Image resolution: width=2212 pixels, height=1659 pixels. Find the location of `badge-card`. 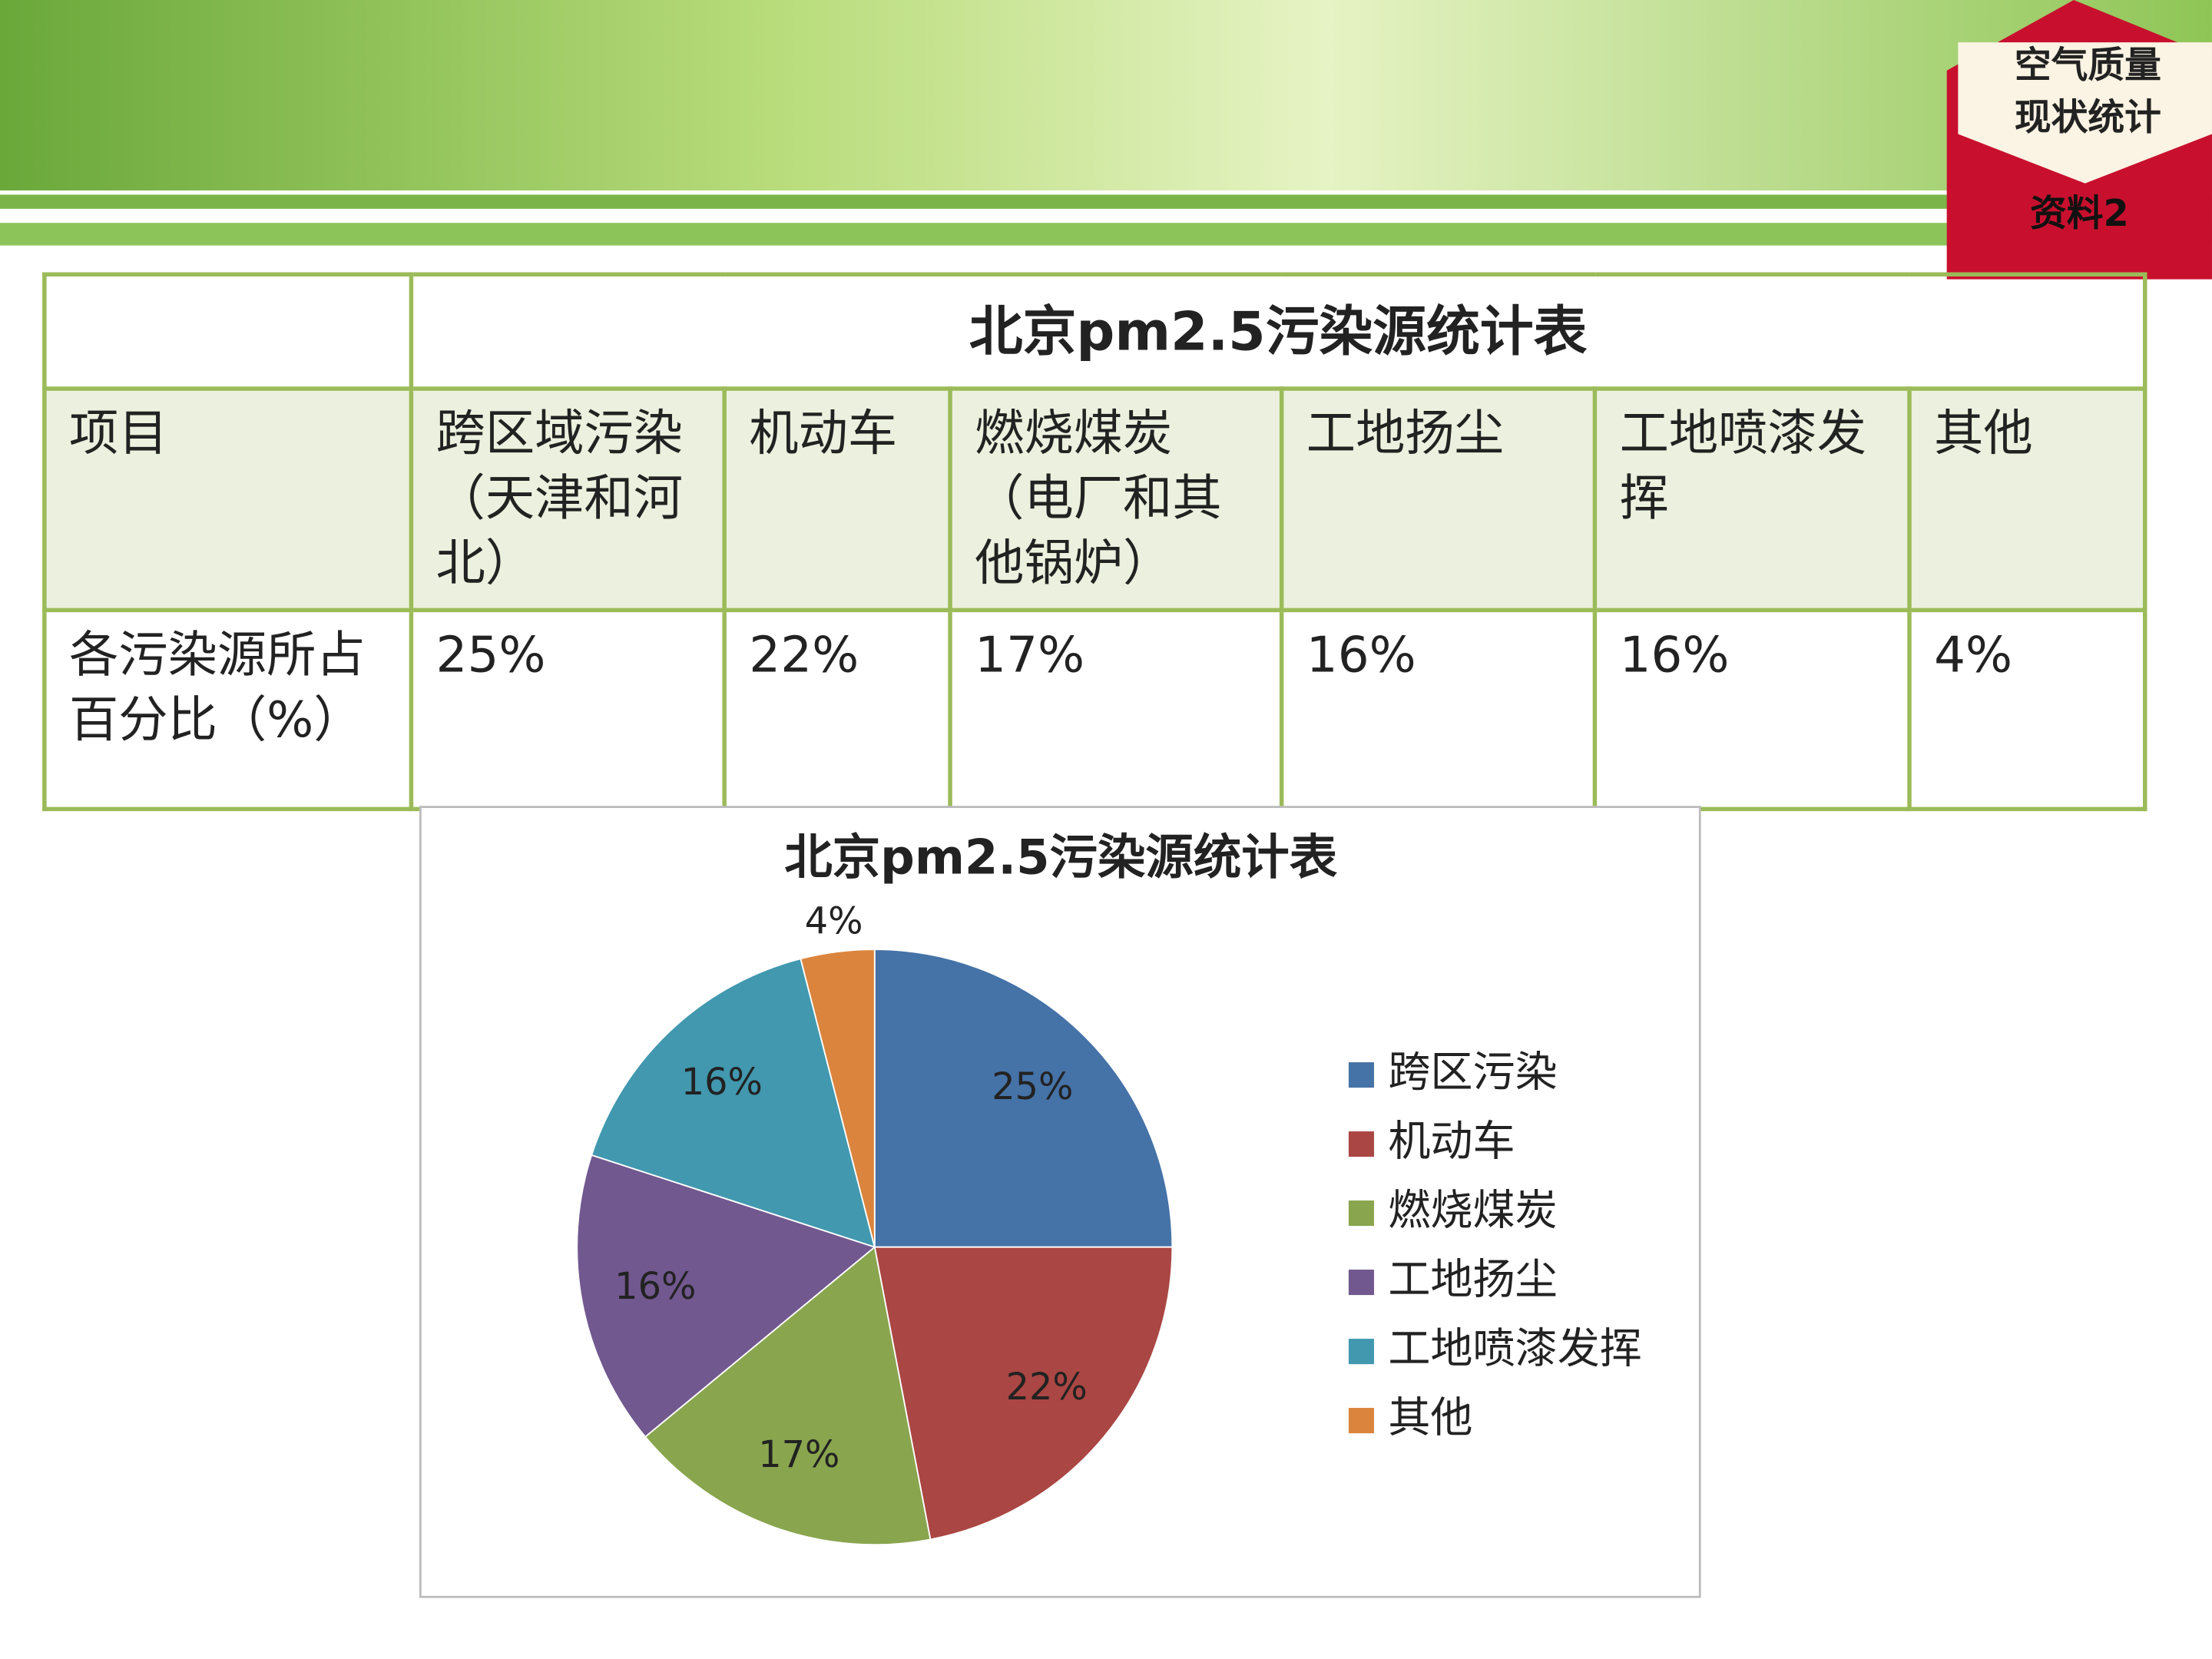

badge-card is located at coordinates (2085, 113).